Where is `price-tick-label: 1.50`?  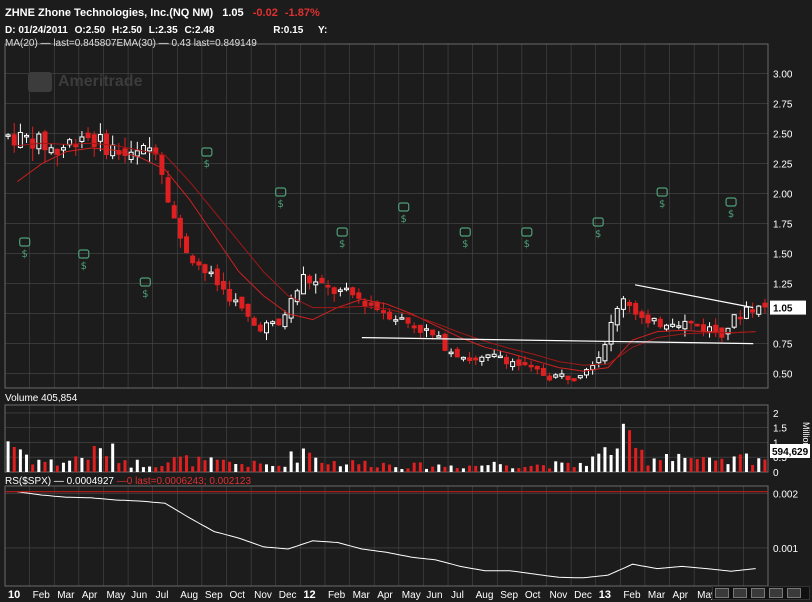
price-tick-label: 1.50 is located at coordinates (783, 255).